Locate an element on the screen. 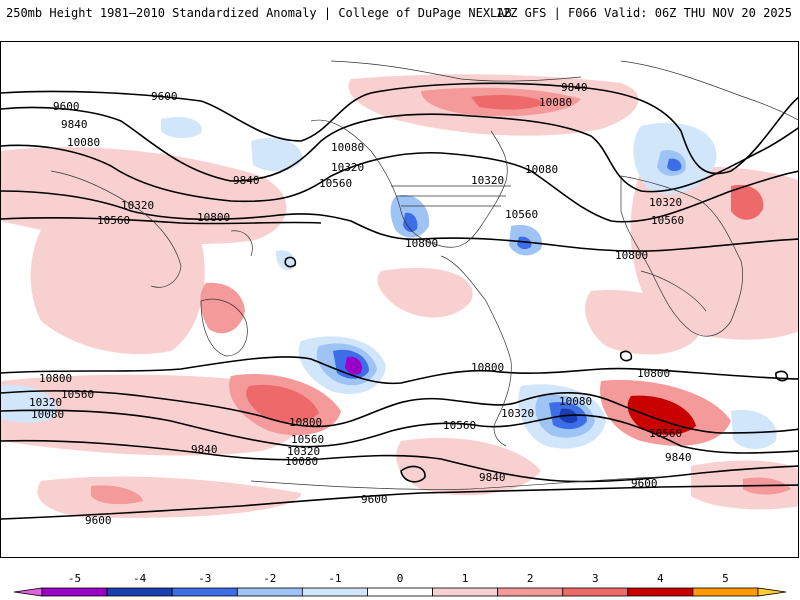 The height and width of the screenshot is (600, 800). colorbar-tick-label: -4 is located at coordinates (140, 578).